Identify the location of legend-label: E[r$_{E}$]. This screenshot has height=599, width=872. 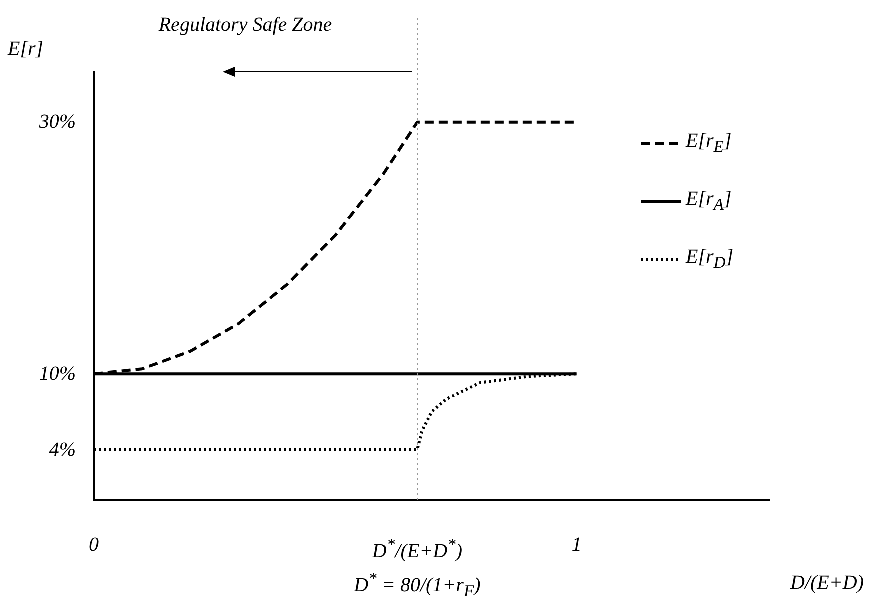
(709, 144).